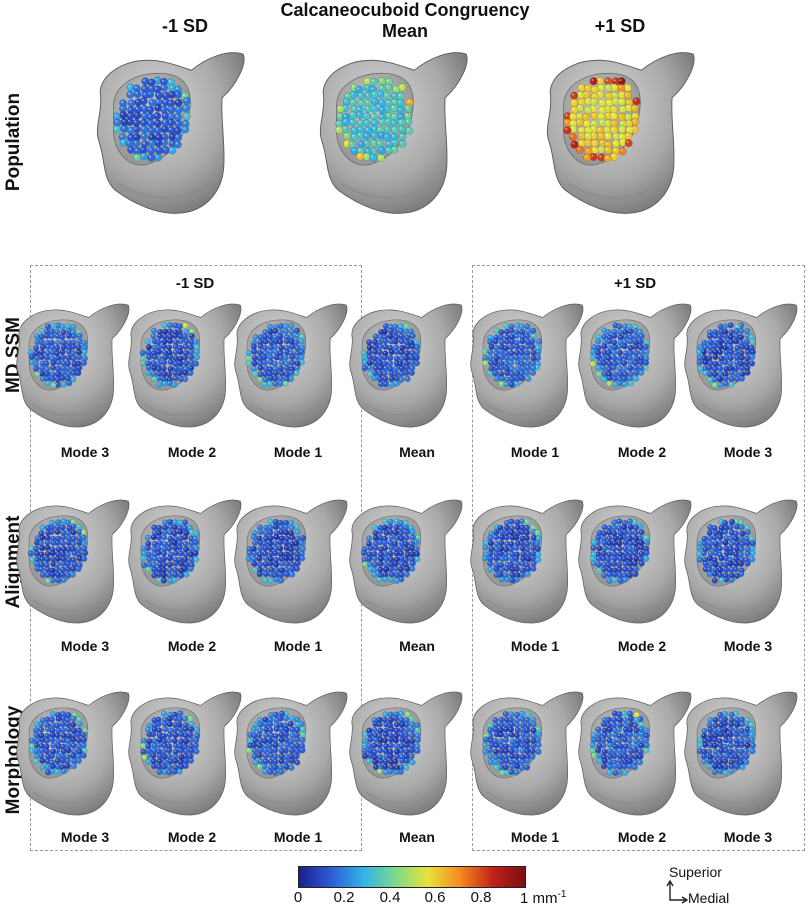 This screenshot has height=910, width=809. I want to click on bone-r1-mode3-plus, so click(741, 561).